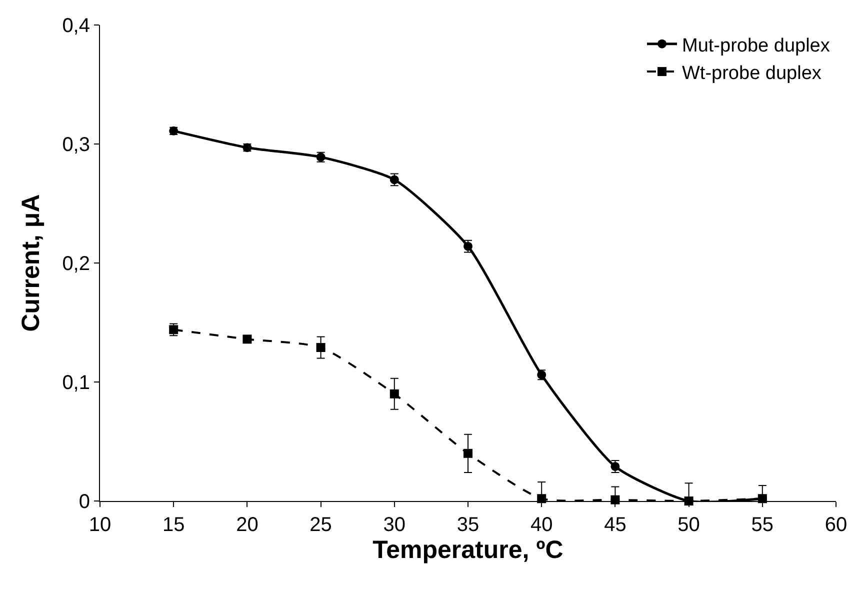 The image size is (866, 596). I want to click on y-tick-label: 0,1, so click(76, 383).